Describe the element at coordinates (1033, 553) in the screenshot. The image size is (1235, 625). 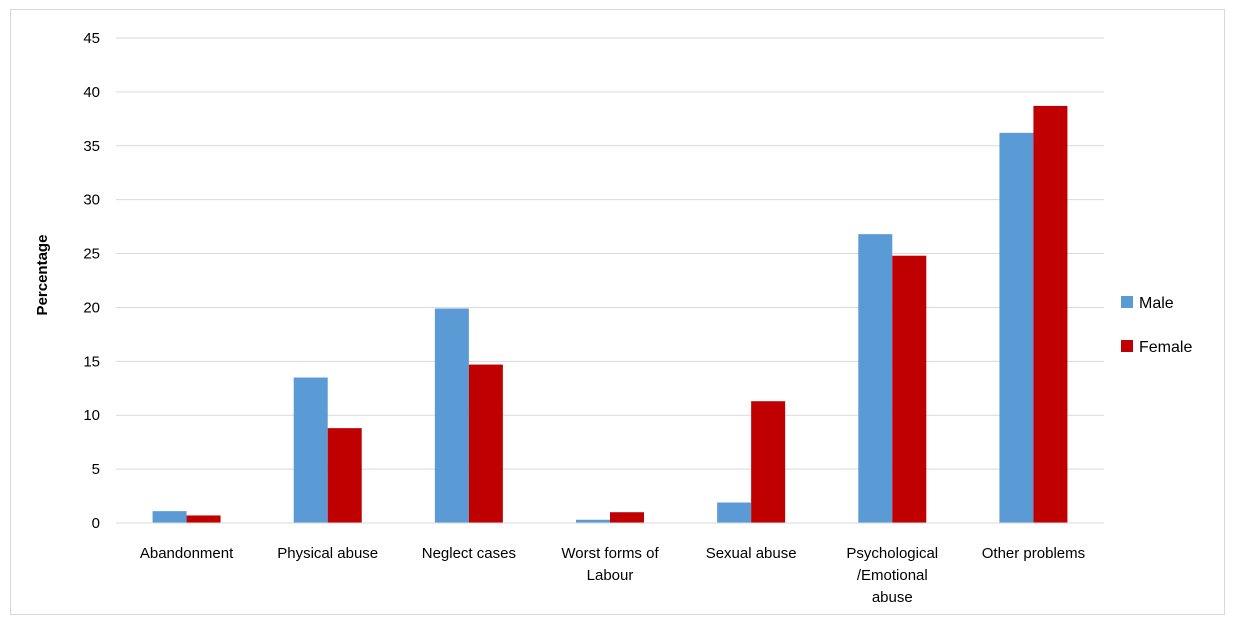
I see `x-category-label: Other problems` at that location.